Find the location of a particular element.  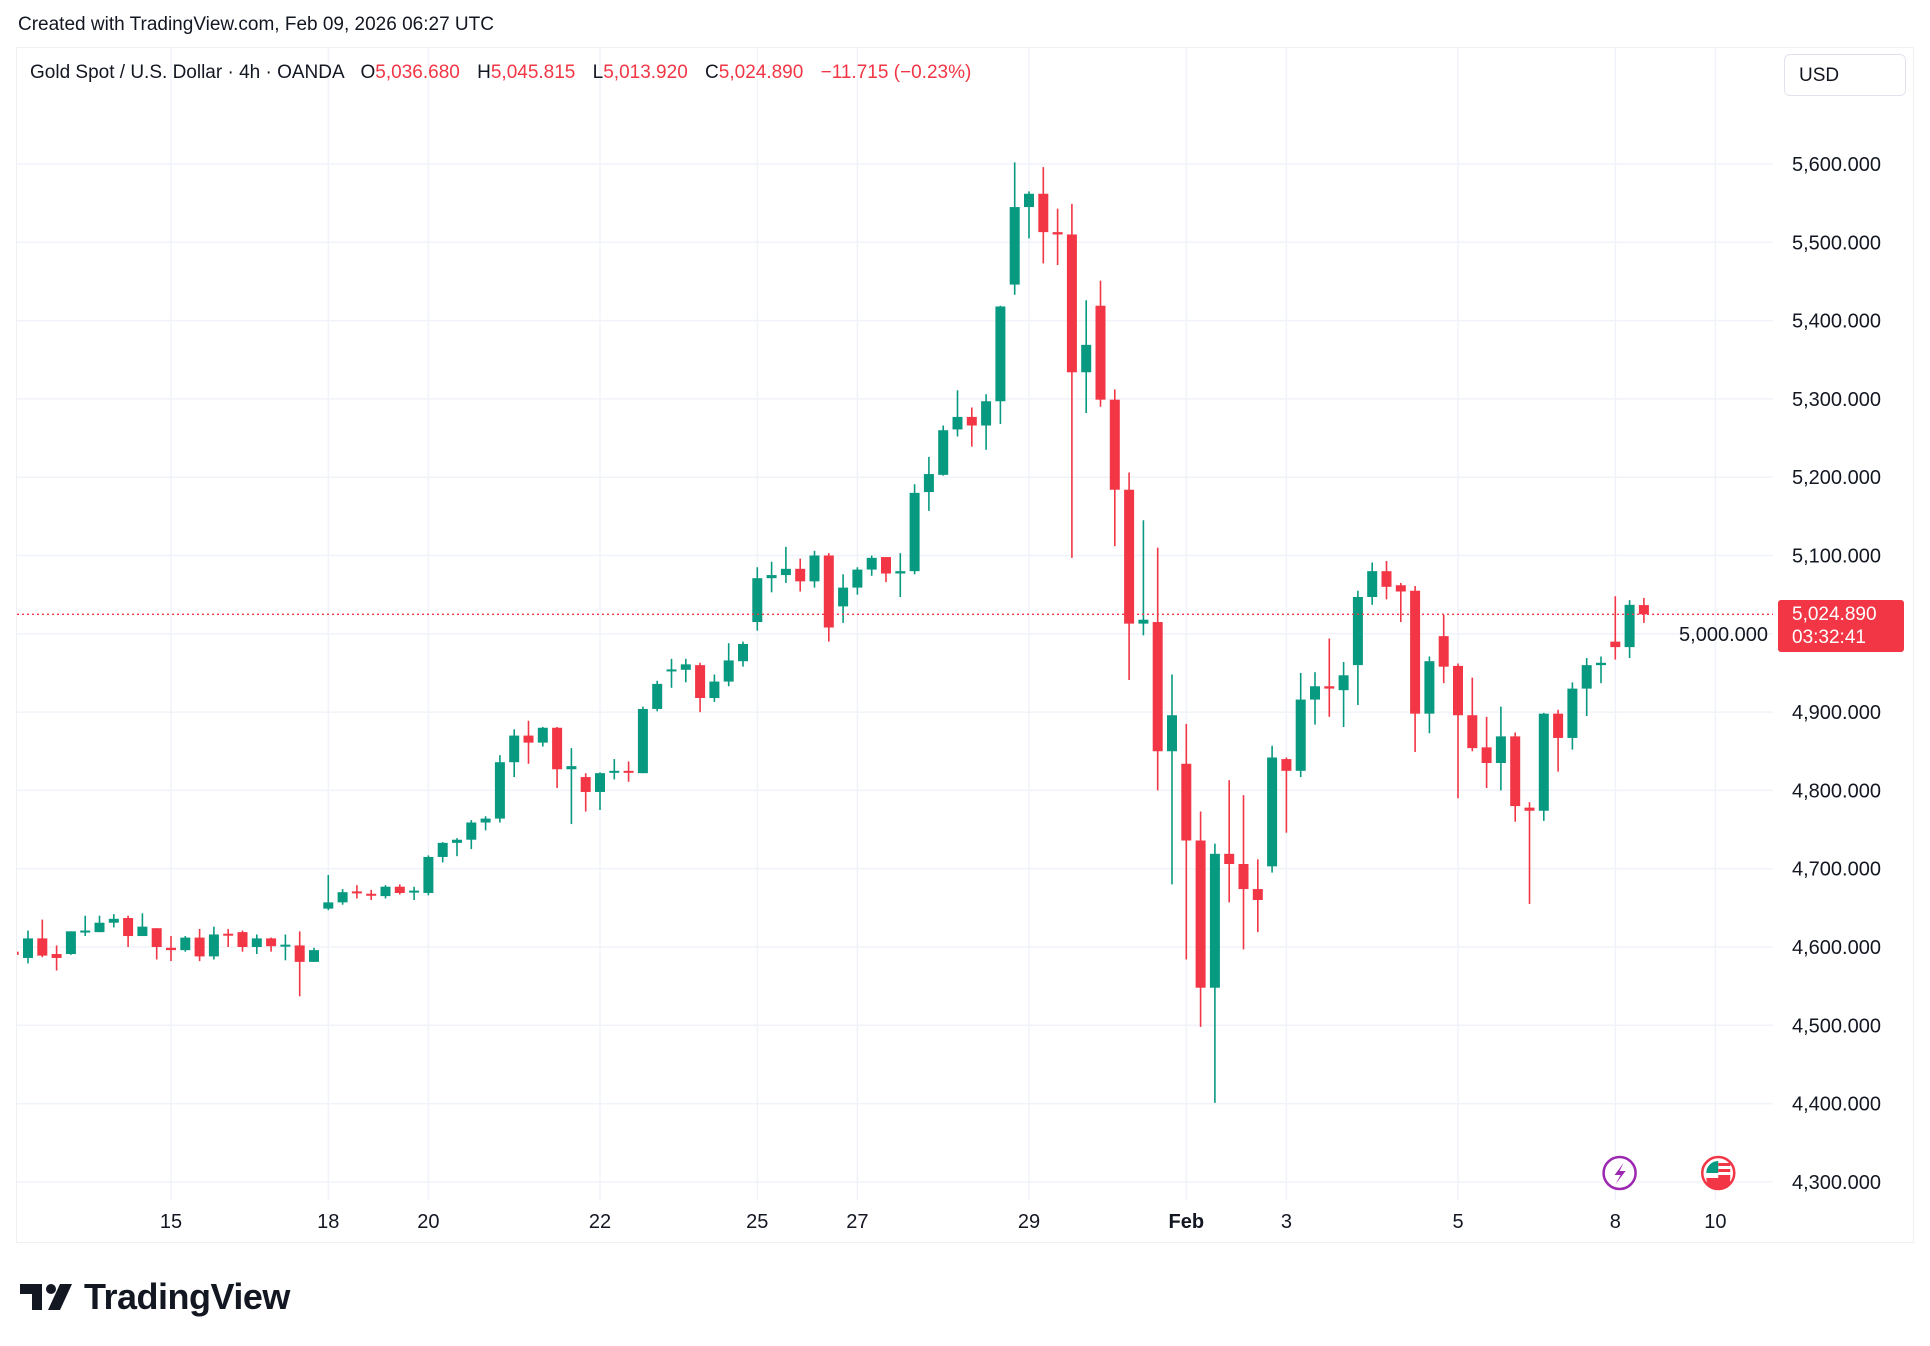

time-axis: 15 18 20 22 25 27 29 Feb 3 5 8 10 is located at coordinates (943, 1222).